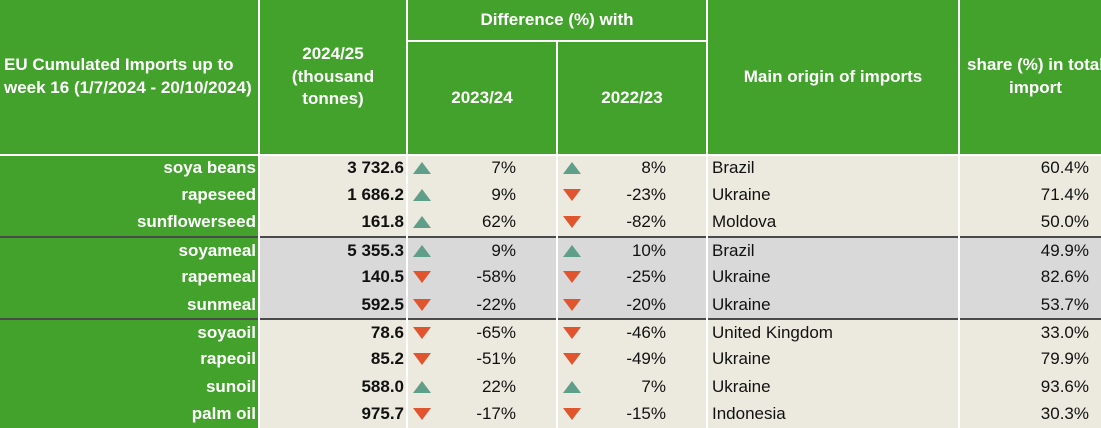 The width and height of the screenshot is (1101, 428). What do you see at coordinates (482, 168) in the screenshot?
I see `row-change-2023-24: 7%` at bounding box center [482, 168].